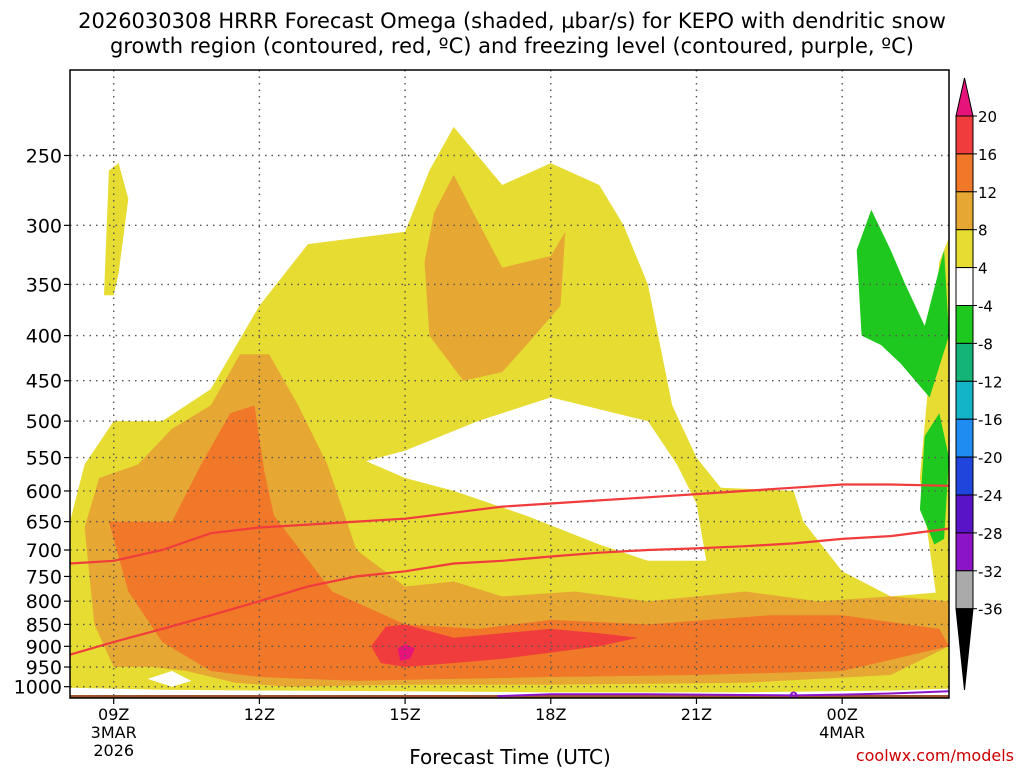 This screenshot has width=1024, height=772. I want to click on x-tick-label: 4MAR, so click(842, 732).